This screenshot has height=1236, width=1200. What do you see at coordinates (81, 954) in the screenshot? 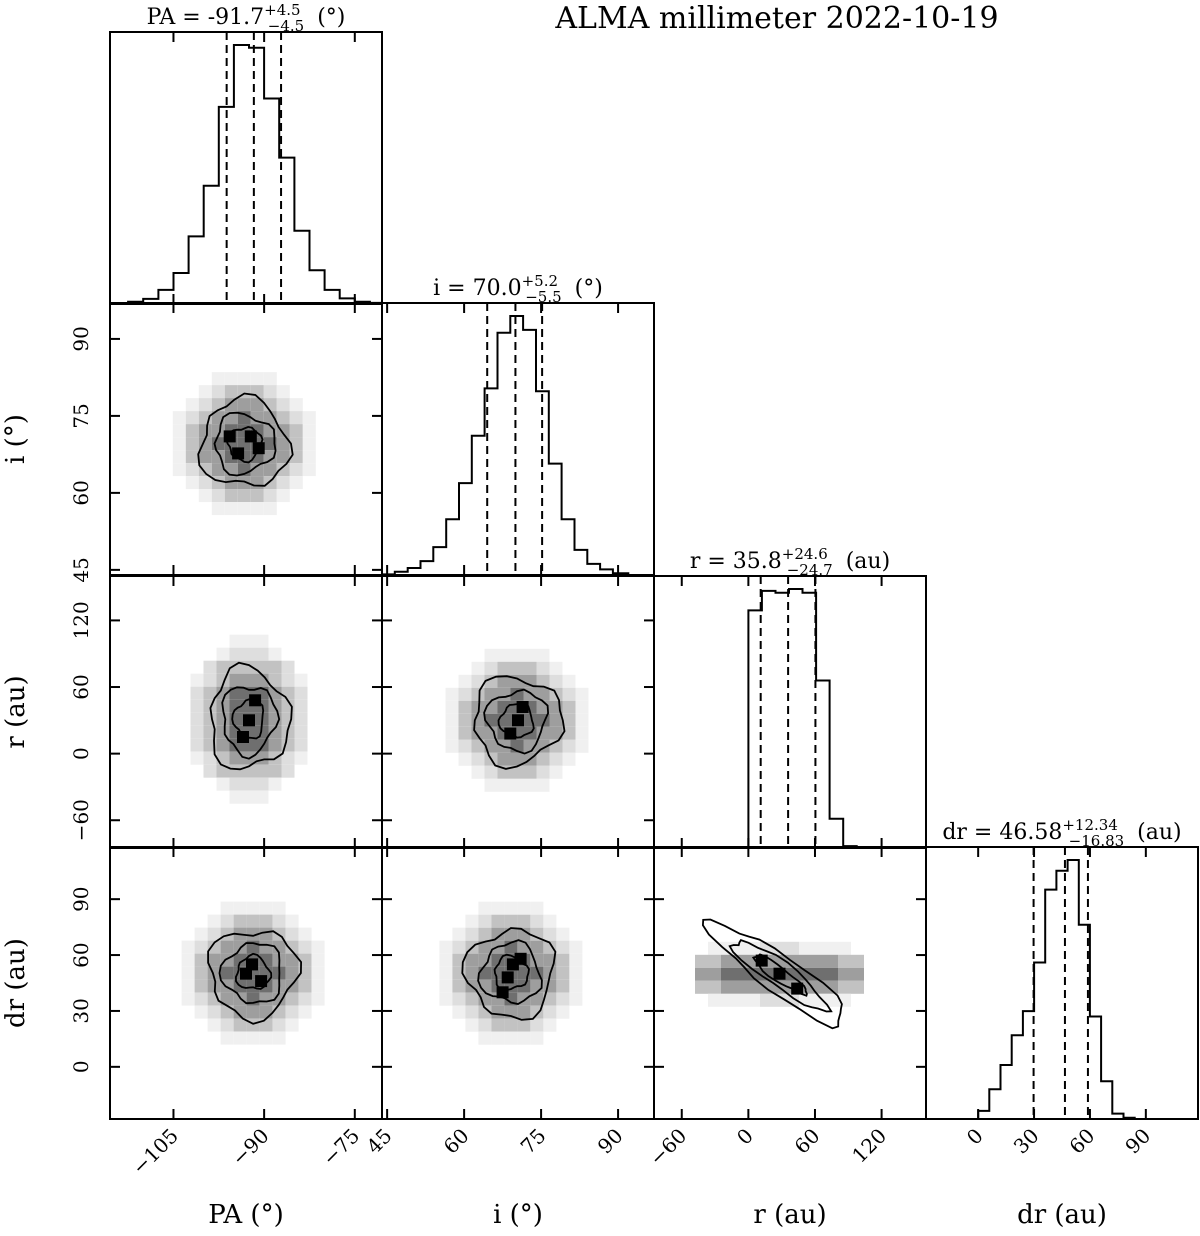
I see `y-tick-label-dr: 60` at bounding box center [81, 954].